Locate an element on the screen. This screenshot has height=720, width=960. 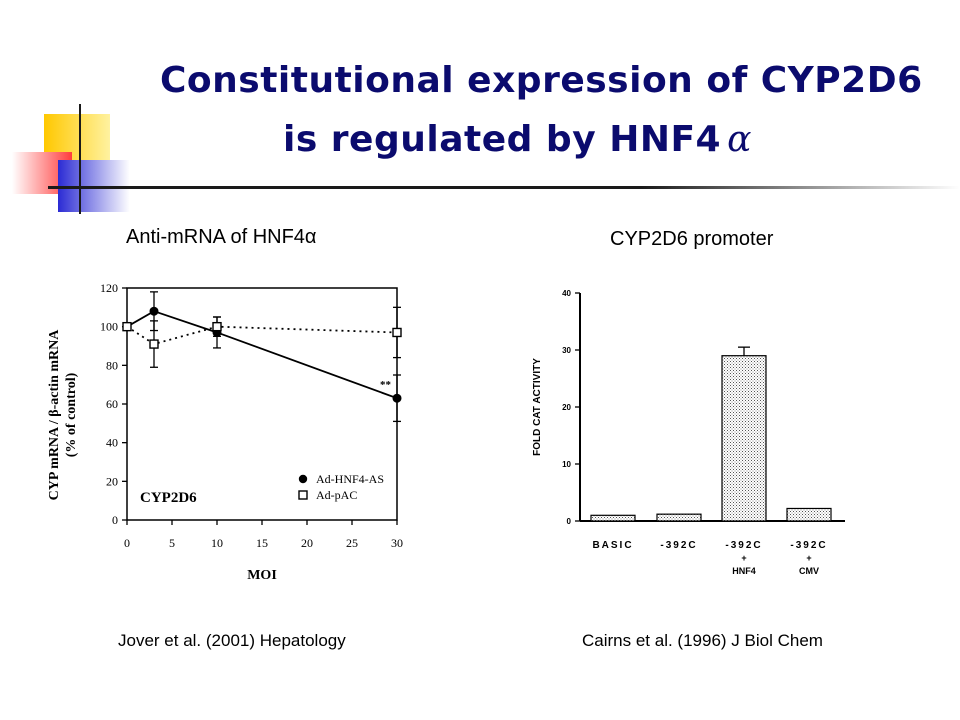
y-axis-label: FOLD CAT ACTIVITY is located at coordinates (537, 407).